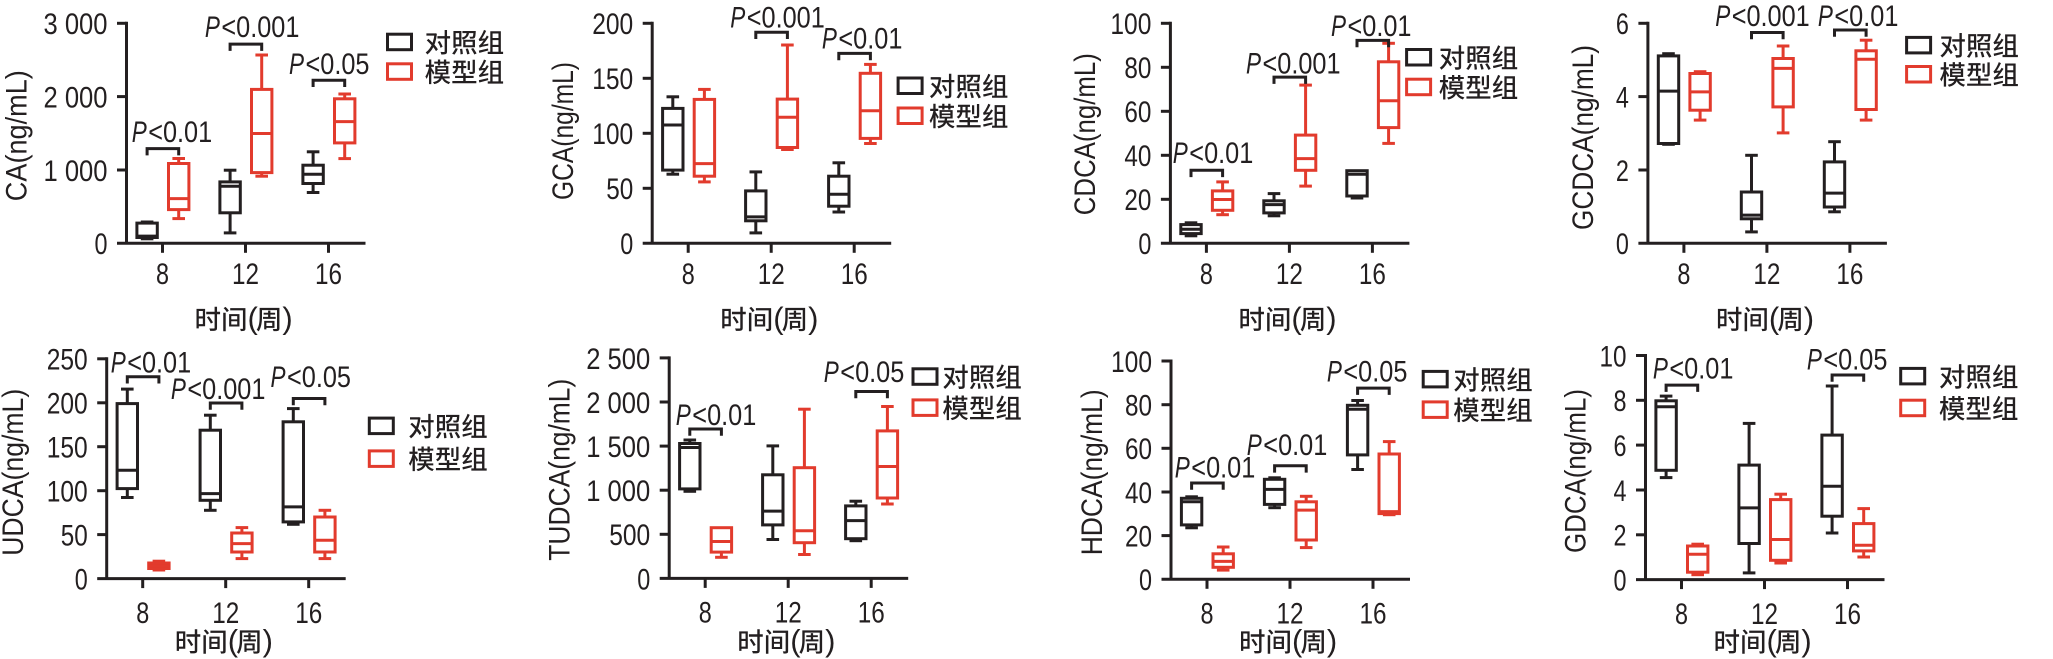 The image size is (2053, 659). What do you see at coordinates (1137, 112) in the screenshot?
I see `svg-text: 60` at bounding box center [1137, 112].